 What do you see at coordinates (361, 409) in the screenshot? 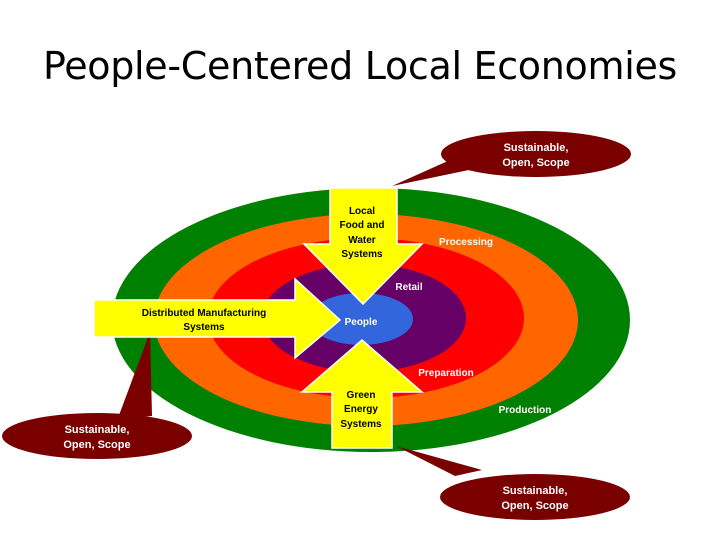
I see `bottom-arrow-line-2: Energy` at bounding box center [361, 409].